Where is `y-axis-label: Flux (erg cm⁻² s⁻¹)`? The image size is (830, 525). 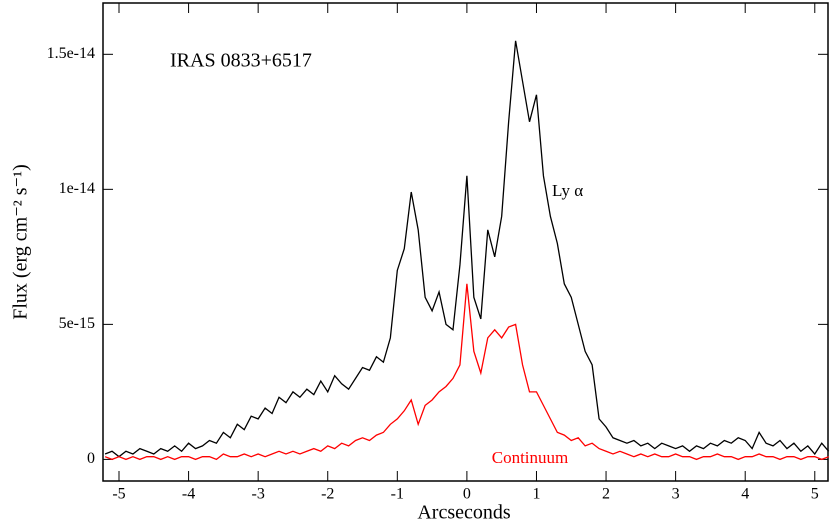
y-axis-label: Flux (erg cm⁻² s⁻¹) is located at coordinates (21, 242).